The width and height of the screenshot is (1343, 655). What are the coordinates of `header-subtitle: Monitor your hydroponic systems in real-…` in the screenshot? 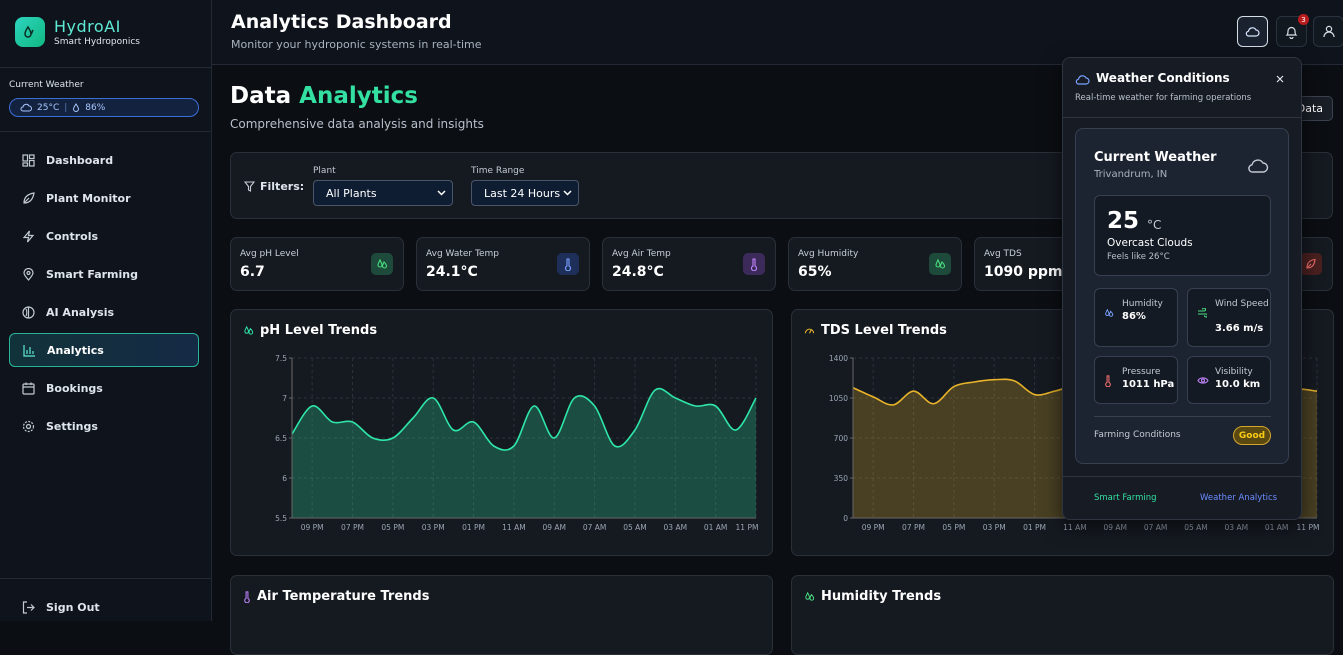 It's located at (356, 44).